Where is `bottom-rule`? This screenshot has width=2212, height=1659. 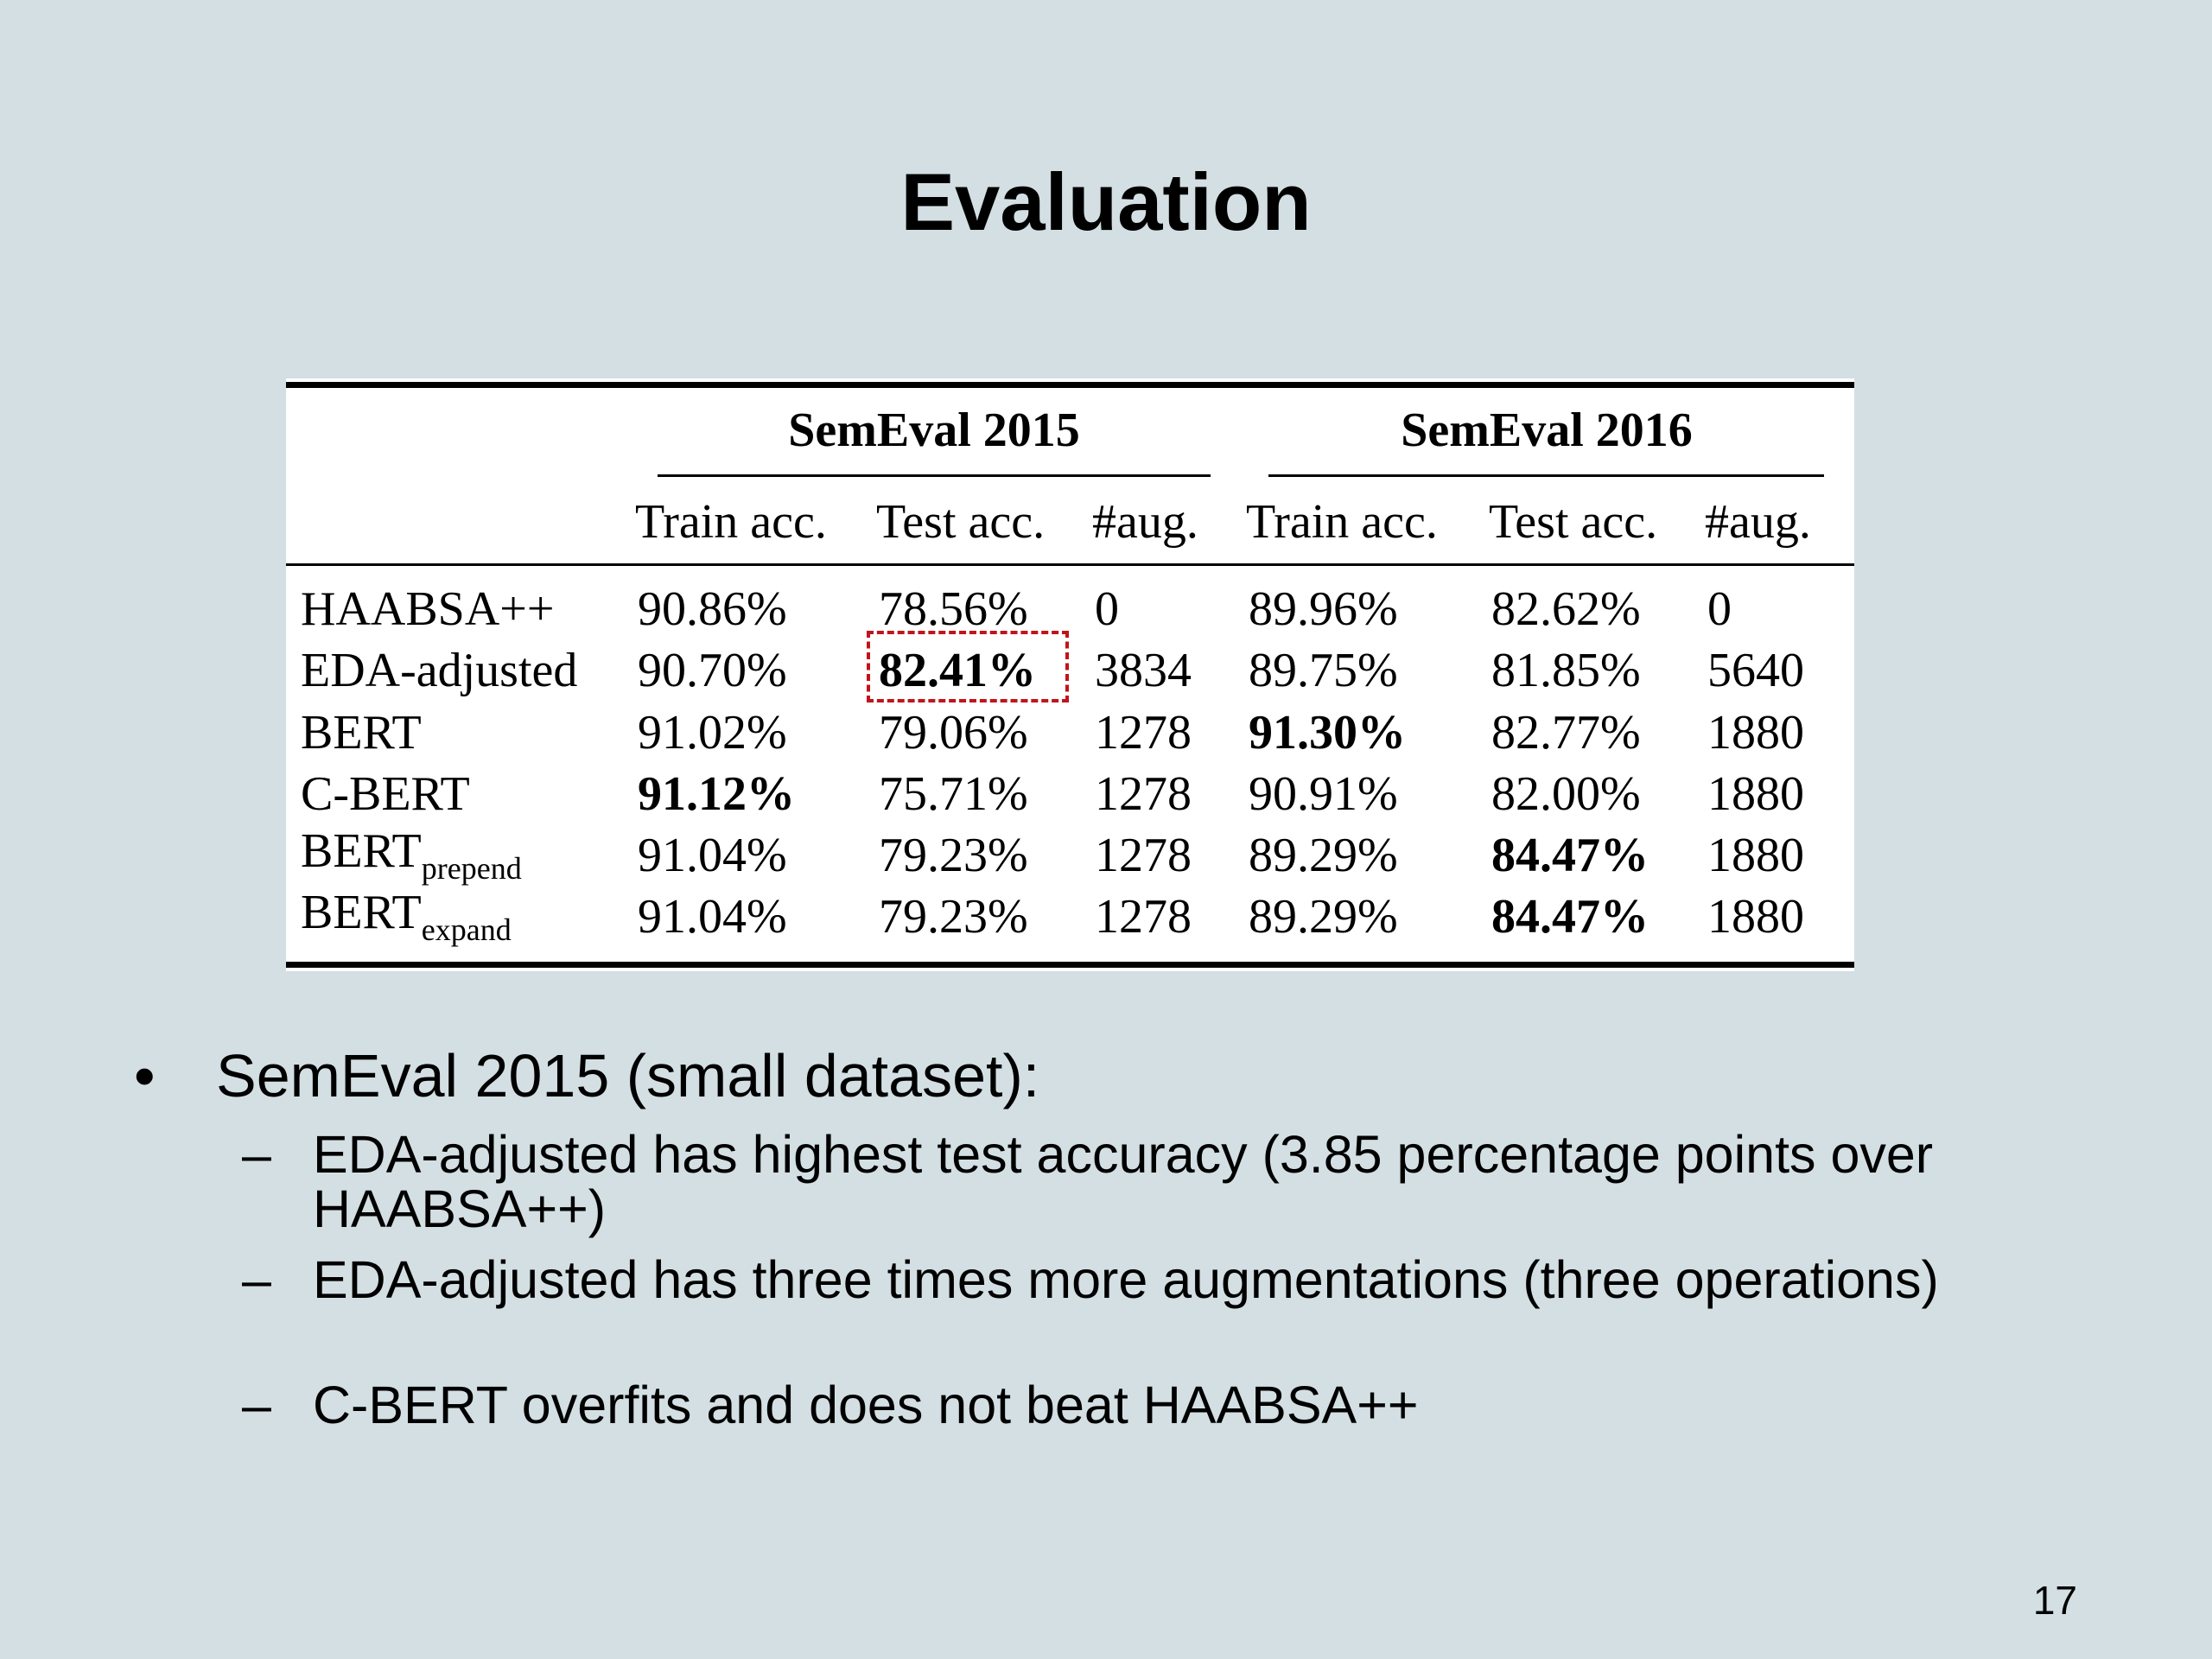 bottom-rule is located at coordinates (1070, 965).